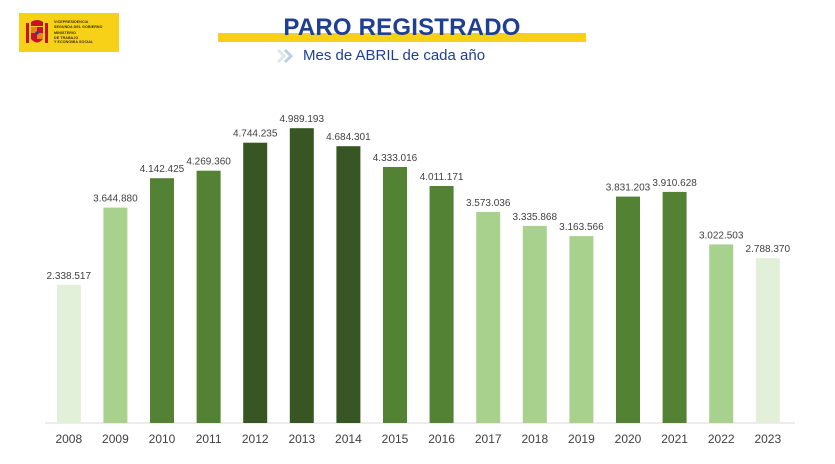 The width and height of the screenshot is (835, 464). Describe the element at coordinates (442, 177) in the screenshot. I see `value-label-2016: 4.011.171` at that location.